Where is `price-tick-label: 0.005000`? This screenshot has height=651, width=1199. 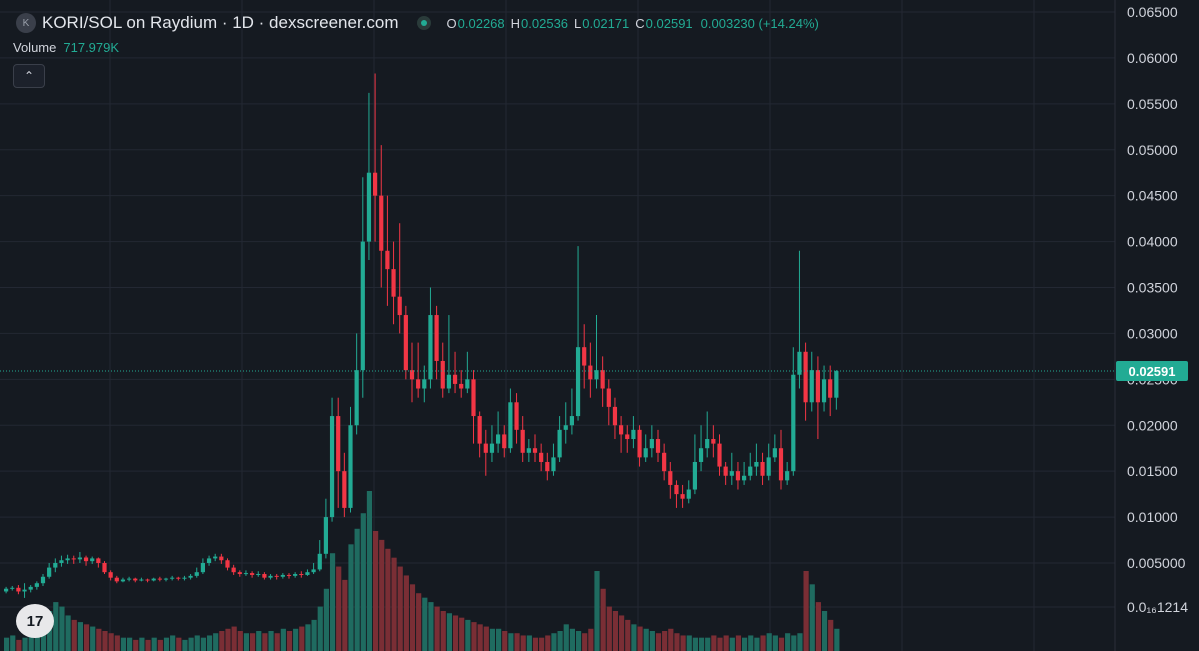 price-tick-label: 0.005000 is located at coordinates (1156, 563).